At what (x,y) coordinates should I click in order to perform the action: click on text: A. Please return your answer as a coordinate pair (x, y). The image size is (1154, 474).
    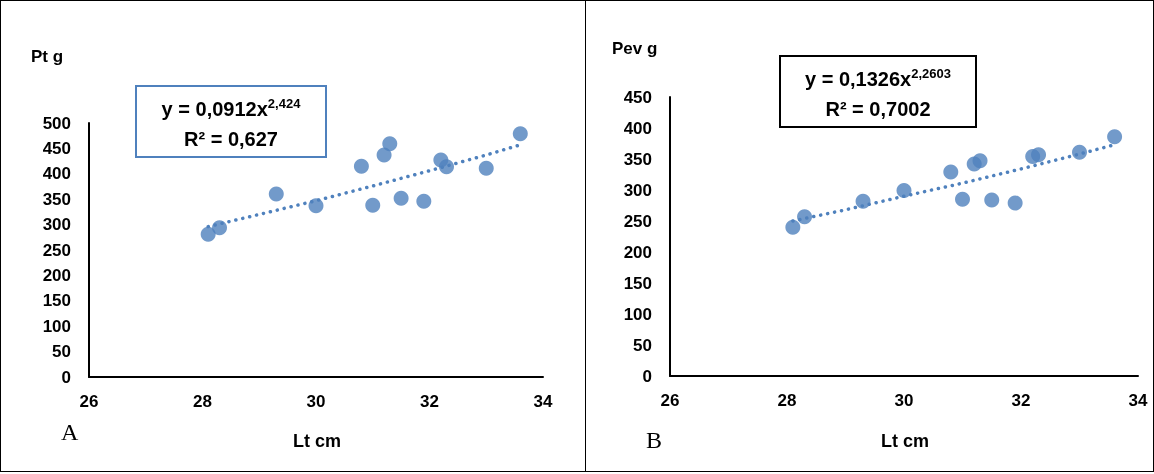
    Looking at the image, I should click on (70, 432).